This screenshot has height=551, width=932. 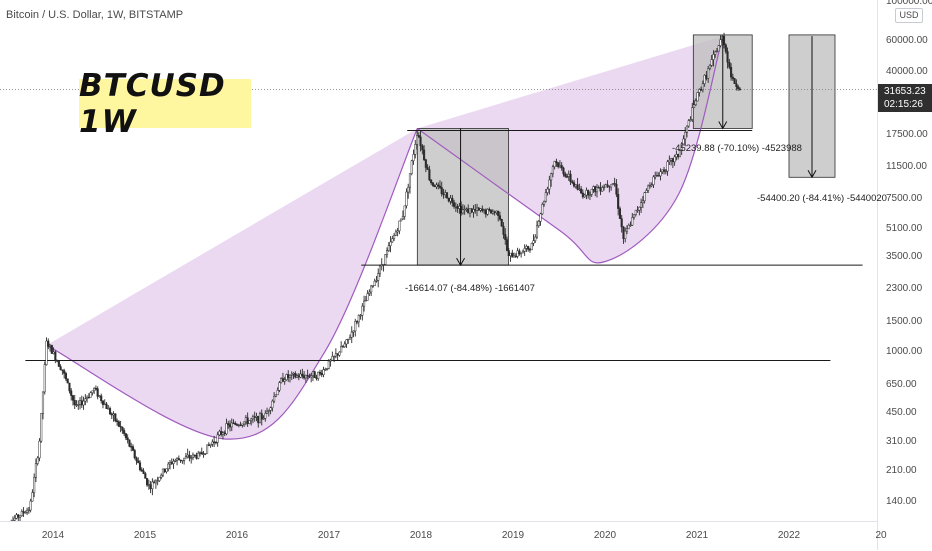 What do you see at coordinates (909, 4) in the screenshot?
I see `y-tick-label: 100000.00` at bounding box center [909, 4].